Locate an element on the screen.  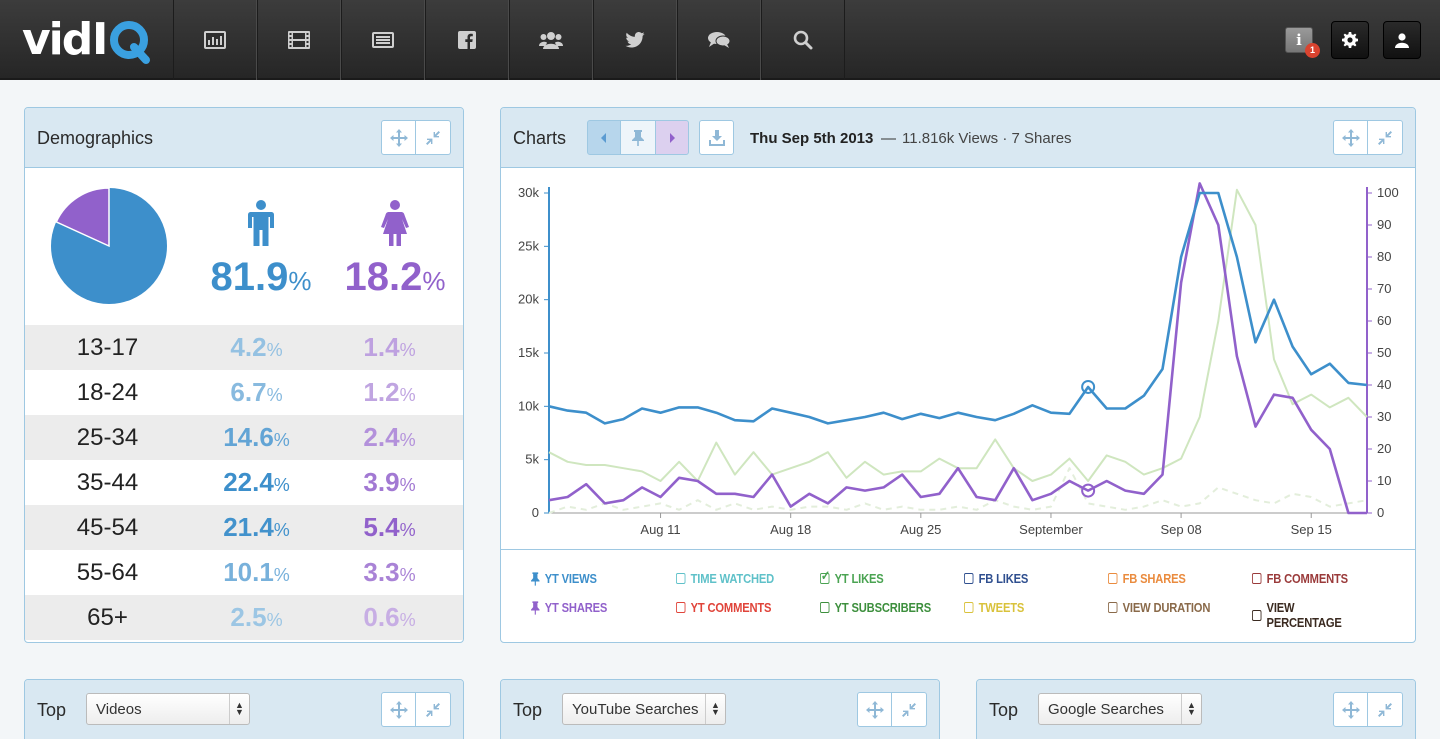
settings-button is located at coordinates (1350, 40).